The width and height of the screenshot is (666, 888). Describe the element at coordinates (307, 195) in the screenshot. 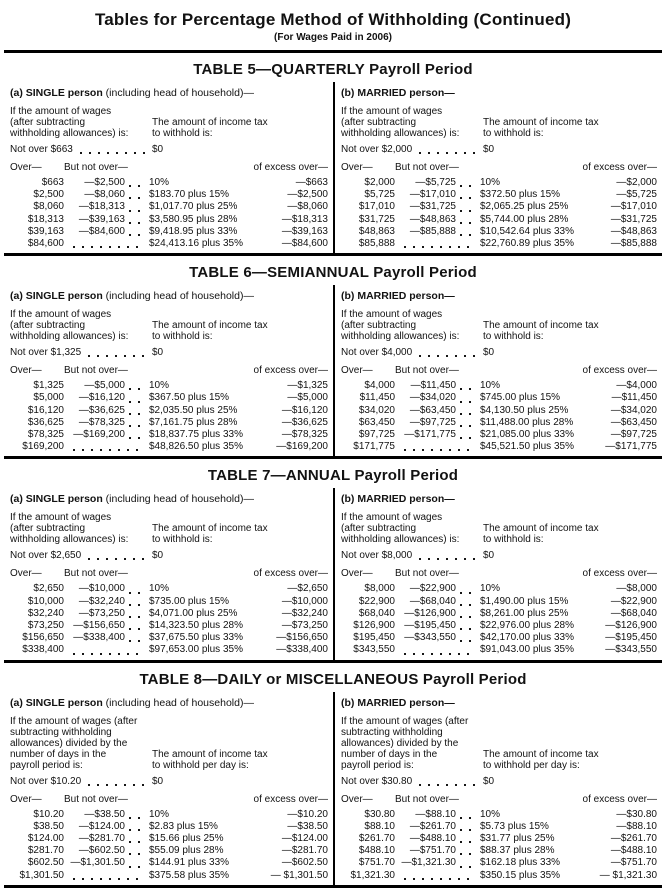

I see `excess-amount: —$2,500` at that location.